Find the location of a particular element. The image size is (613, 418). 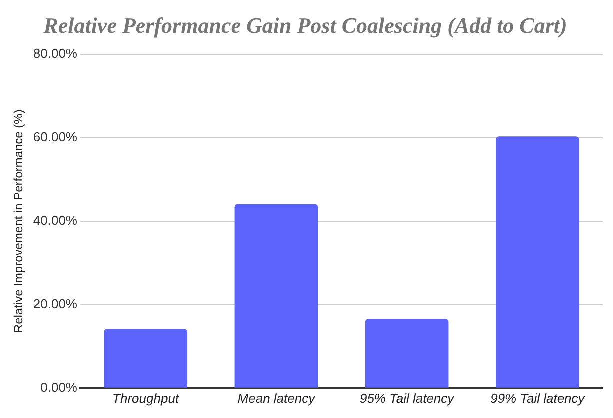

y-axis-title: Relative Improvement in Performance (%) is located at coordinates (19, 222).